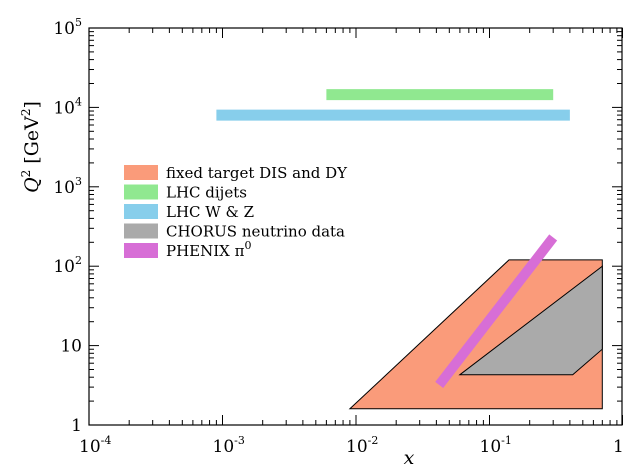  Describe the element at coordinates (496, 445) in the screenshot. I see `x-tick-label: 10⁻¹` at that location.